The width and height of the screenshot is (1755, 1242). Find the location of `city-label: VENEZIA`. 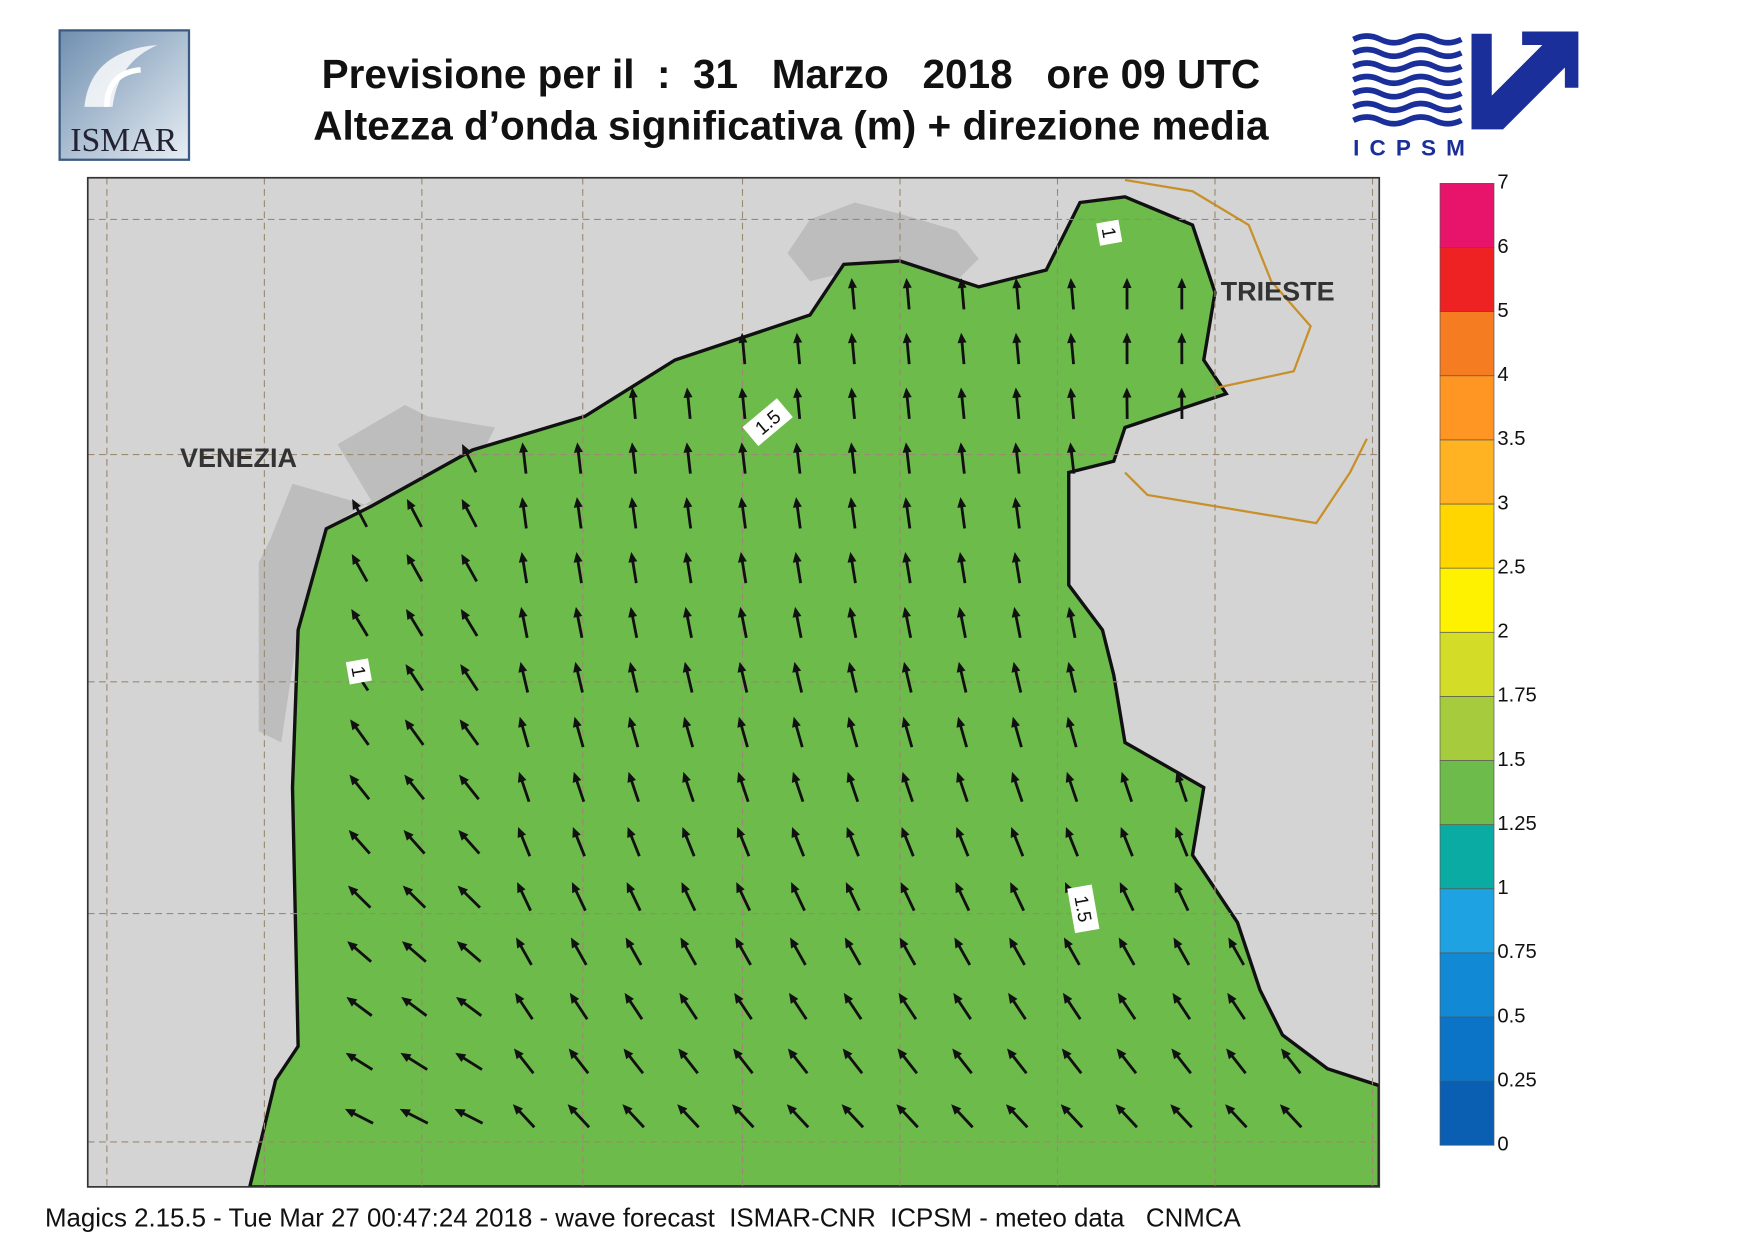

city-label: VENEZIA is located at coordinates (238, 458).